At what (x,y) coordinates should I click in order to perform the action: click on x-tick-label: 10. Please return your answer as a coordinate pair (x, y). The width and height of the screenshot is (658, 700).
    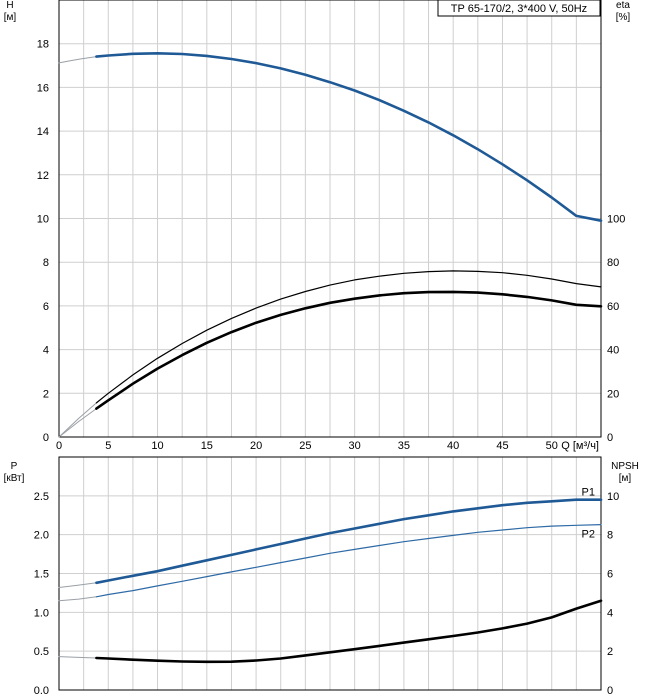
    Looking at the image, I should click on (157, 446).